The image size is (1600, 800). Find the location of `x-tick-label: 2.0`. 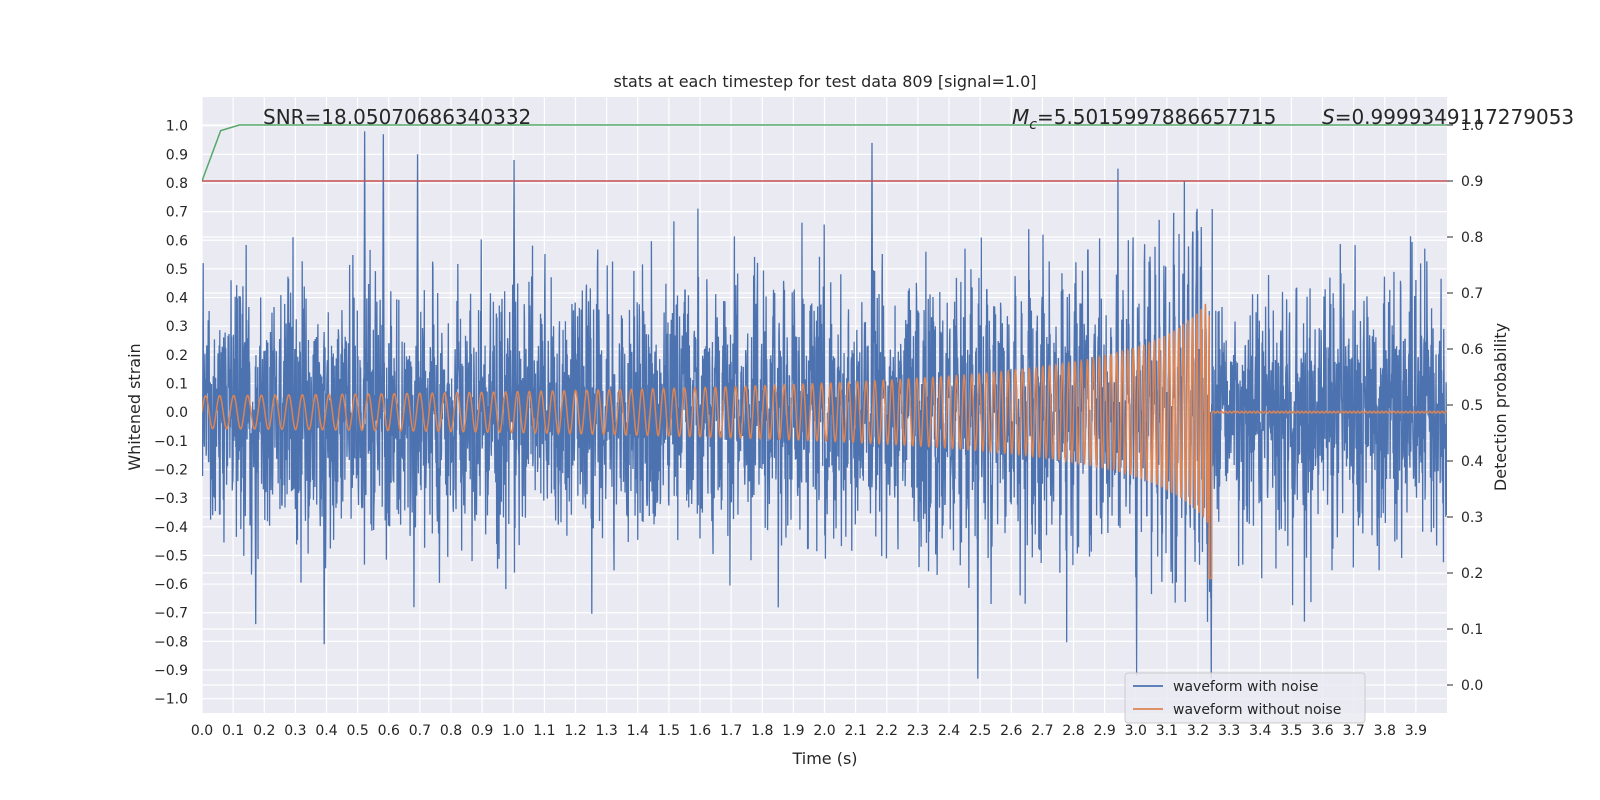

x-tick-label: 2.0 is located at coordinates (824, 731).